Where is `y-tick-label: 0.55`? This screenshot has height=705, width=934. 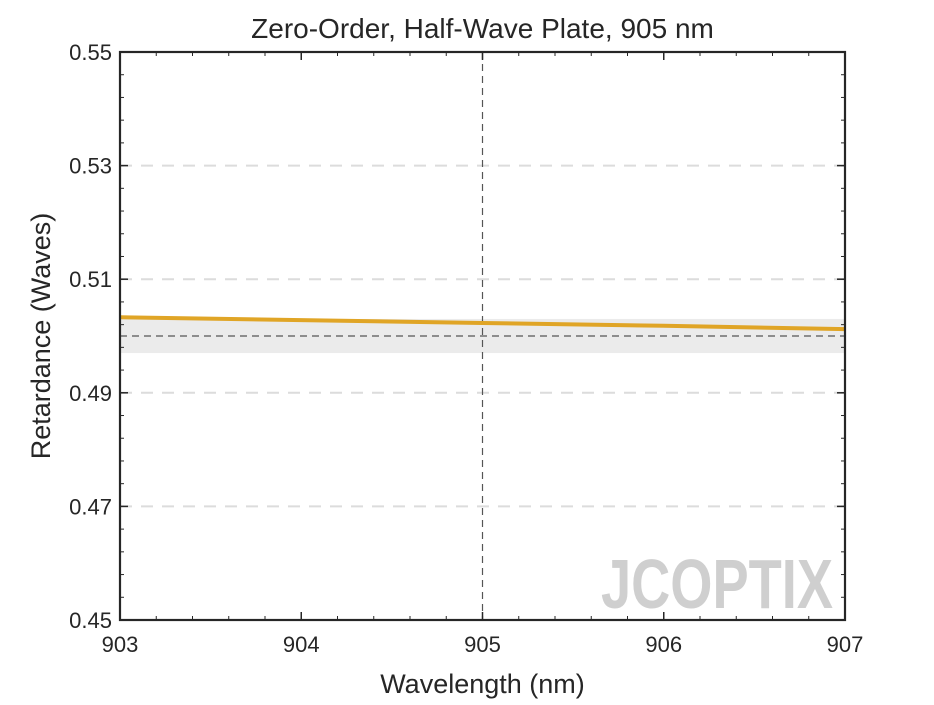 y-tick-label: 0.55 is located at coordinates (90, 52).